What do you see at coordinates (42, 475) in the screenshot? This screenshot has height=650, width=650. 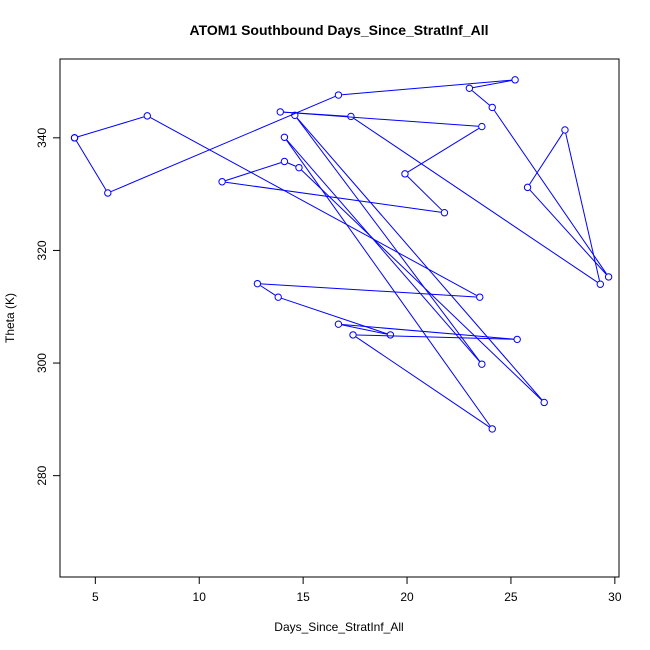 I see `y-tick-label: 280` at bounding box center [42, 475].